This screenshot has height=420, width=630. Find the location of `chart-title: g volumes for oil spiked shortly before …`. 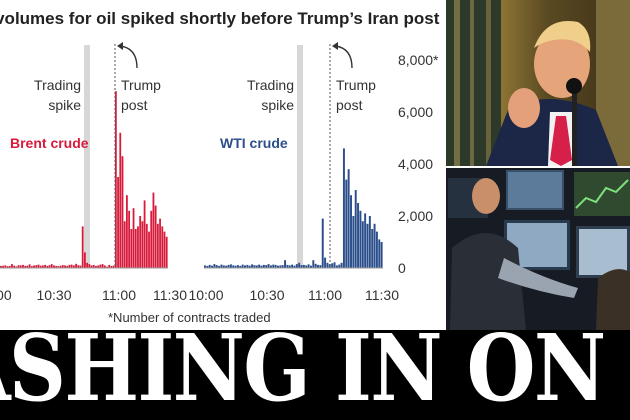

chart-title: g volumes for oil spiked shortly before … is located at coordinates (220, 18).